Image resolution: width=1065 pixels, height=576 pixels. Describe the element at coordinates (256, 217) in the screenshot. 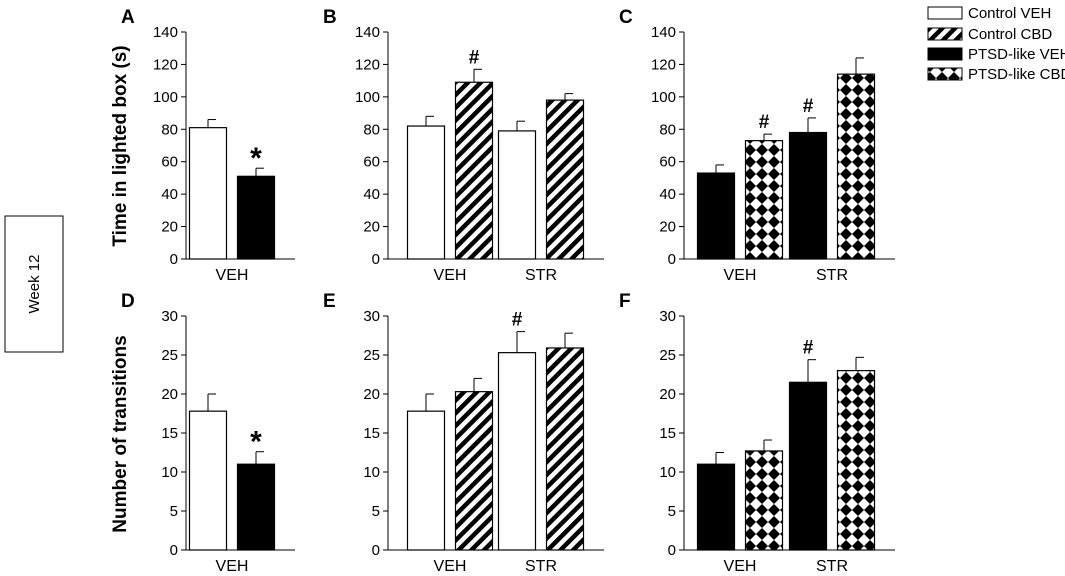

I see `bar-a-ptsd-veh` at that location.